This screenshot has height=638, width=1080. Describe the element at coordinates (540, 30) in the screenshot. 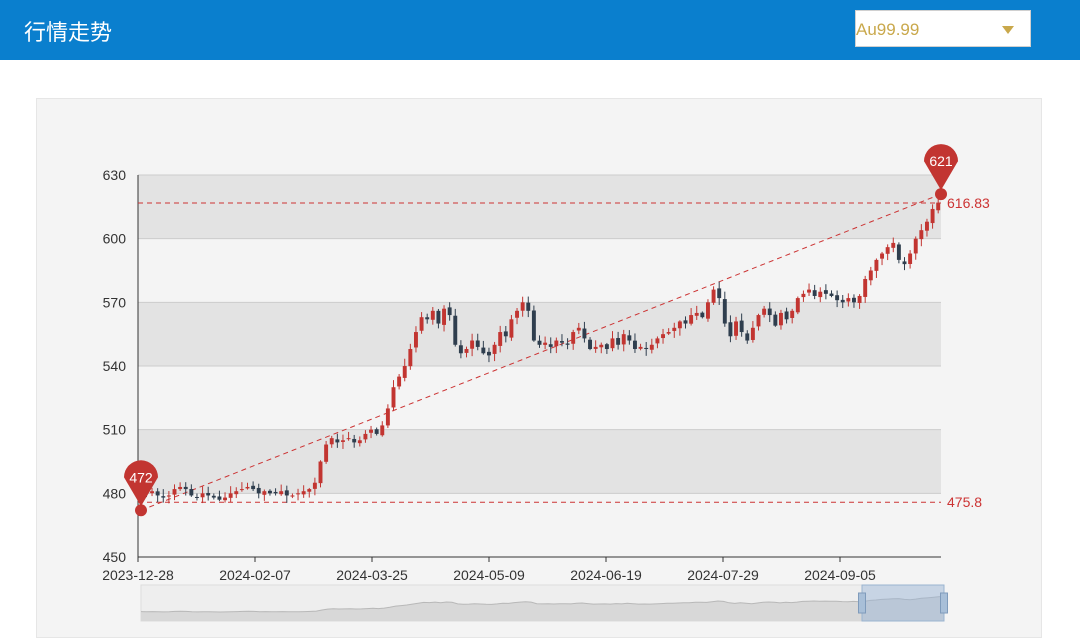

I see `header-bar: 行情走势 Au99.99` at that location.